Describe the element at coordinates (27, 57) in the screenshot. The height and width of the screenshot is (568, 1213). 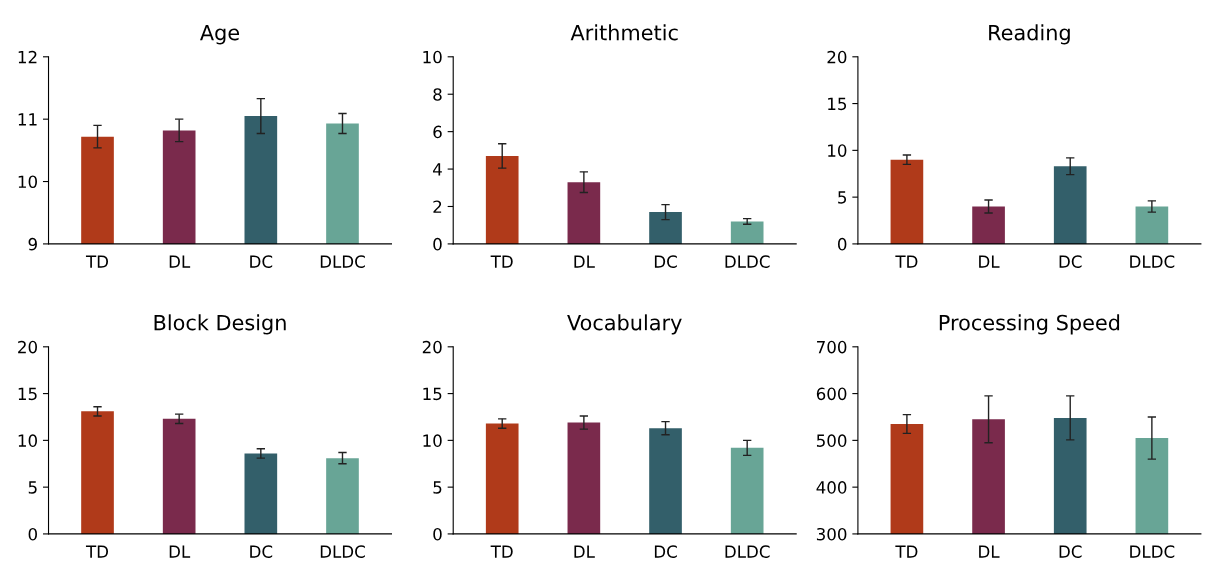
I see `y-tick-label: 12` at that location.